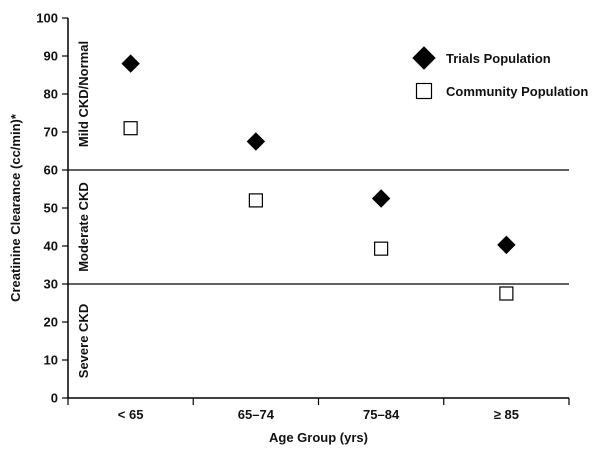 Image resolution: width=613 pixels, height=449 pixels. What do you see at coordinates (83, 227) in the screenshot?
I see `band-label: Moderate CKD` at bounding box center [83, 227].